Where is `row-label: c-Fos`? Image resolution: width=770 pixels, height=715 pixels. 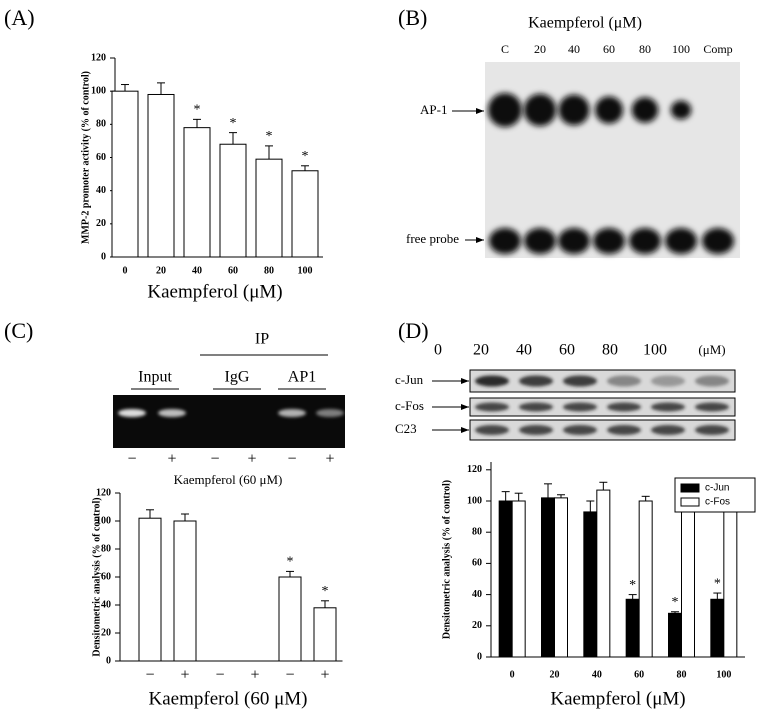 row-label: c-Fos is located at coordinates (409, 405).